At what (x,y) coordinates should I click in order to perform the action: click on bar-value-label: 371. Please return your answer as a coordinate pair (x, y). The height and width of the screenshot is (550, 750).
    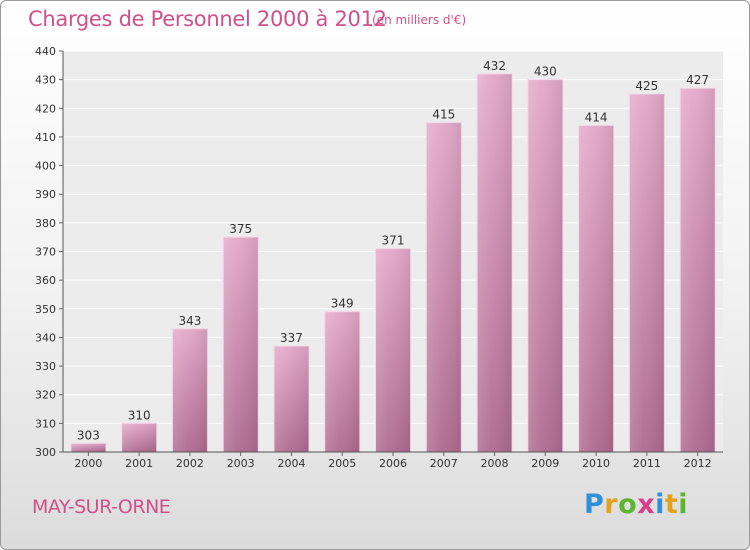
    Looking at the image, I should click on (393, 241).